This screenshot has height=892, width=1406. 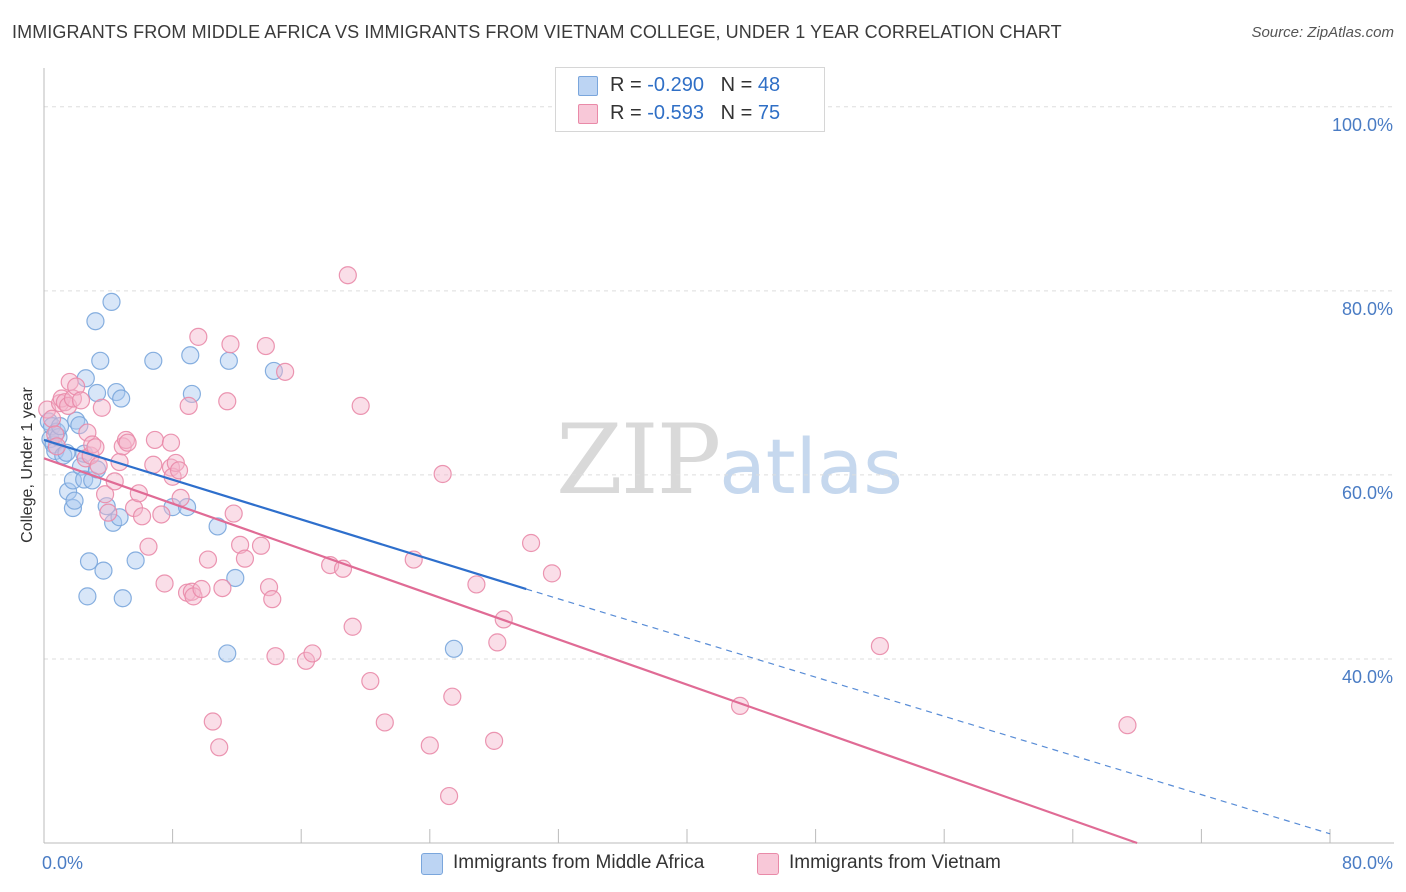 What do you see at coordinates (1367, 493) in the screenshot?
I see `y-tick-label: 60.0%` at bounding box center [1367, 493].